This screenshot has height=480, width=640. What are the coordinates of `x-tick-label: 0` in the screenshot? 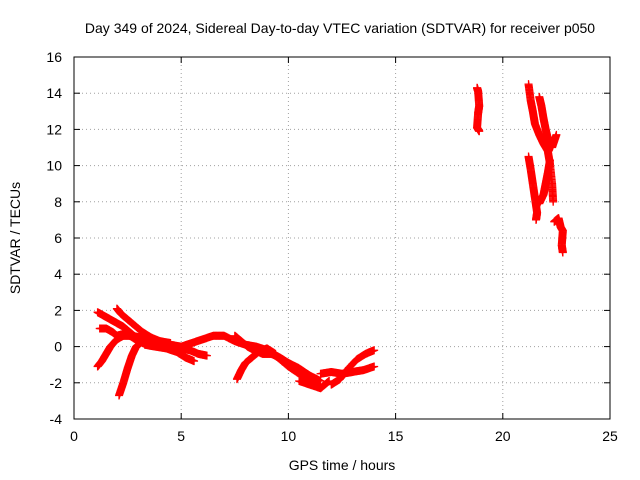 It's located at (74, 436).